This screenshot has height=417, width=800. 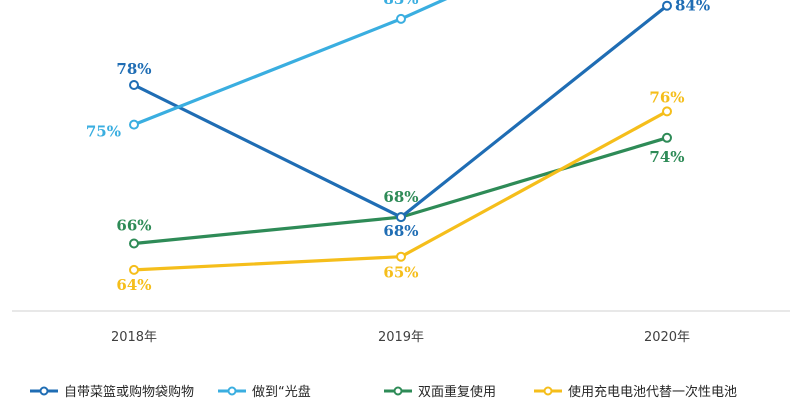 I want to click on data-label: 76%, so click(x=666, y=97).